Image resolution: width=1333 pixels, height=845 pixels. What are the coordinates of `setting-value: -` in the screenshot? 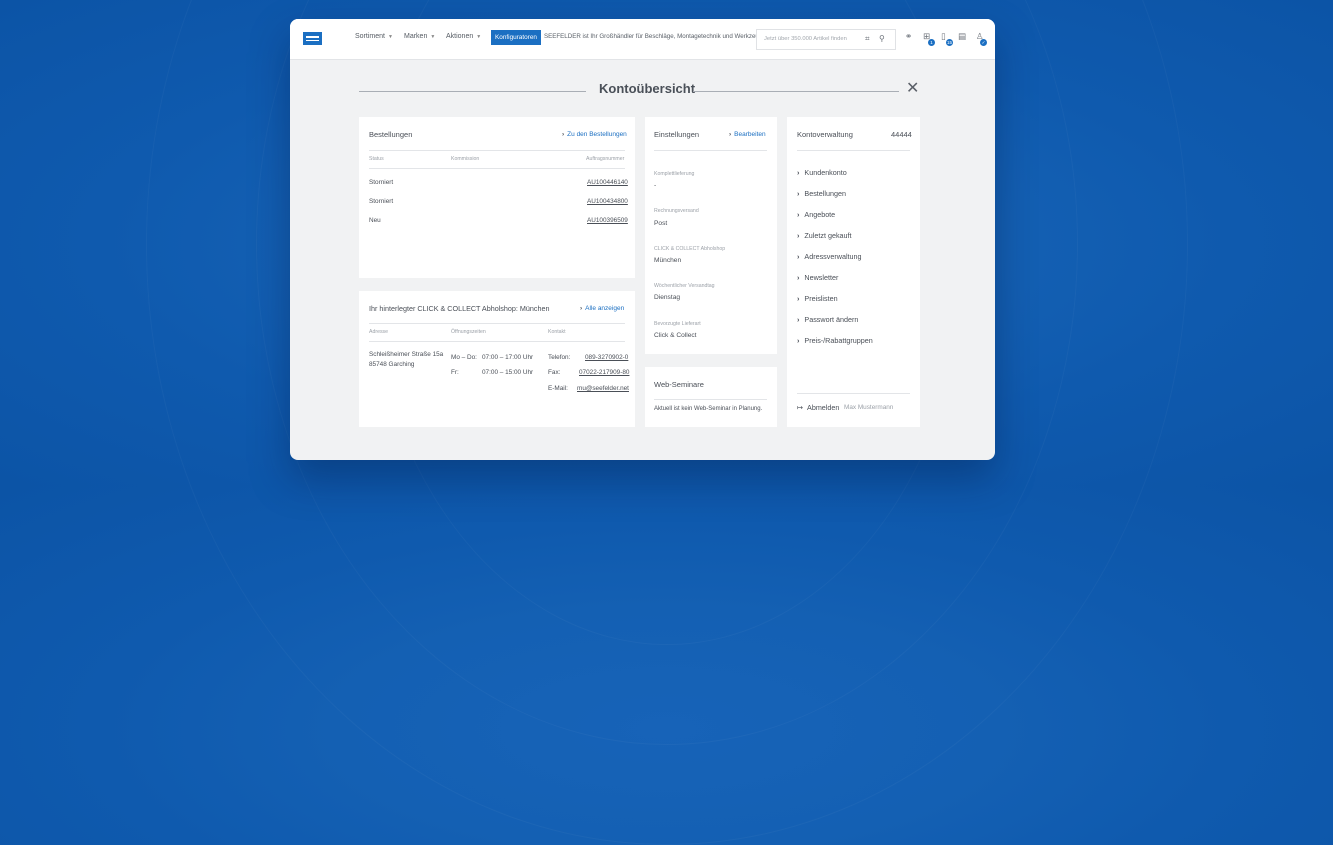 It's located at (655, 185).